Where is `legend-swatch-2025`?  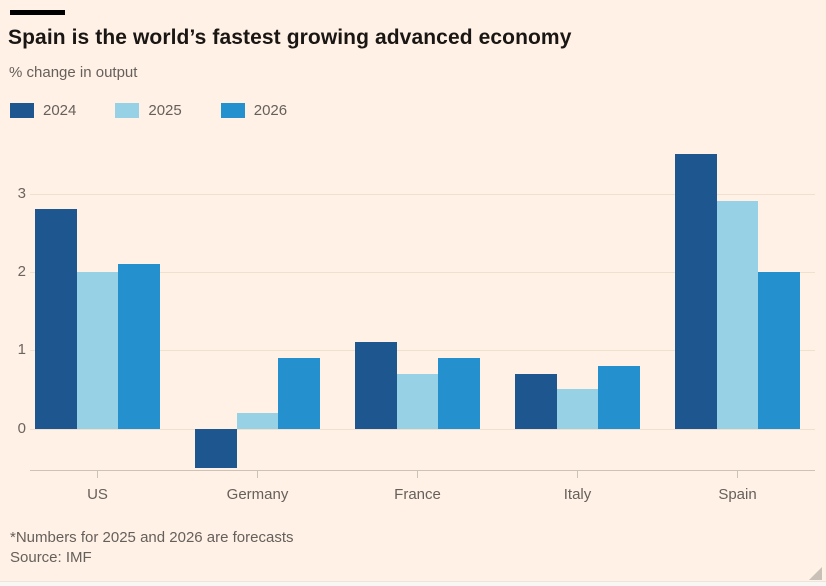 legend-swatch-2025 is located at coordinates (127, 110).